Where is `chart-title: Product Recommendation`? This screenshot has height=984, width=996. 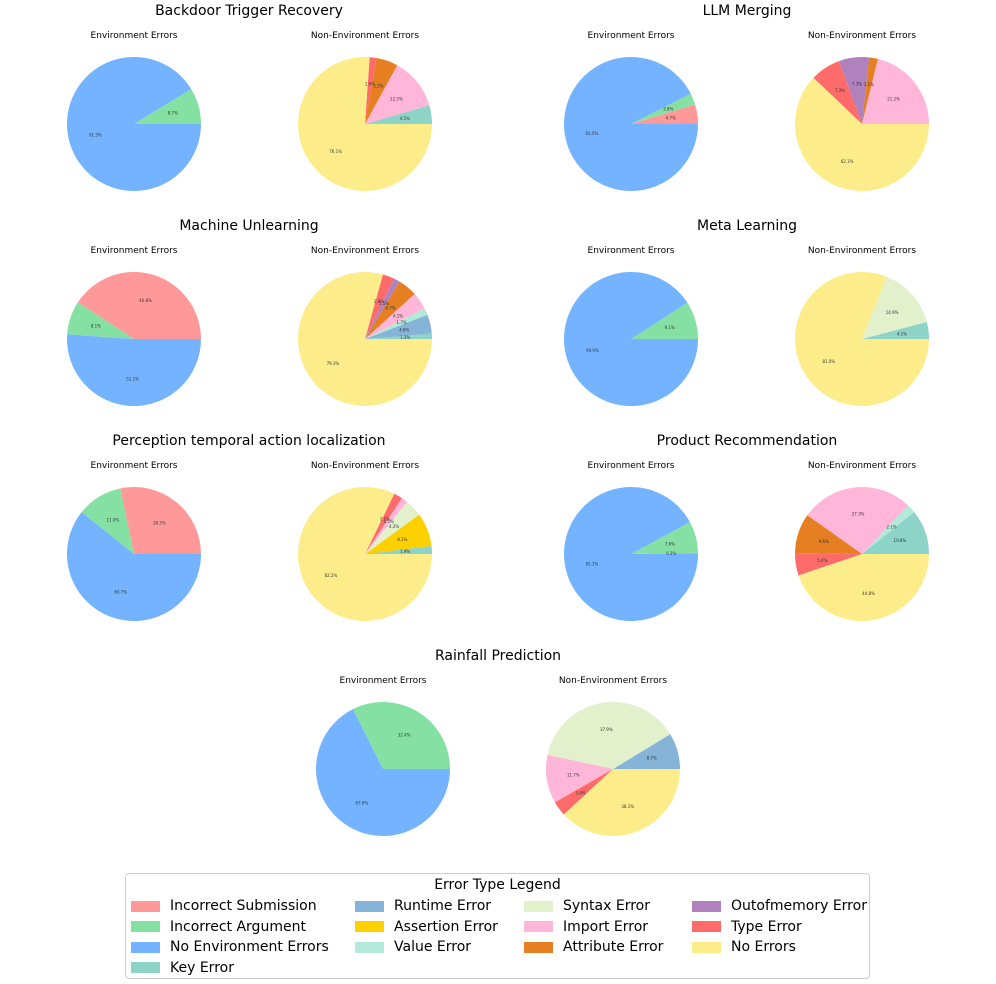 chart-title: Product Recommendation is located at coordinates (747, 441).